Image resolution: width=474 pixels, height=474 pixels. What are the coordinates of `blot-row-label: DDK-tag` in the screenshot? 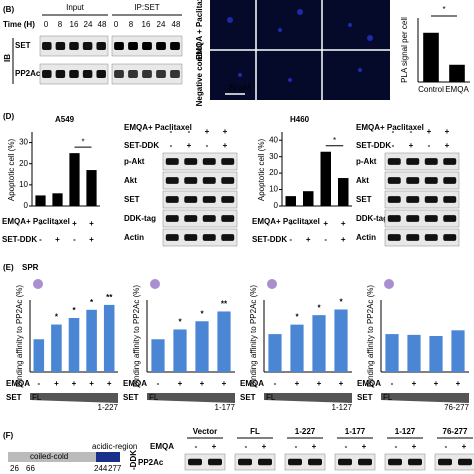 It's located at (140, 218).